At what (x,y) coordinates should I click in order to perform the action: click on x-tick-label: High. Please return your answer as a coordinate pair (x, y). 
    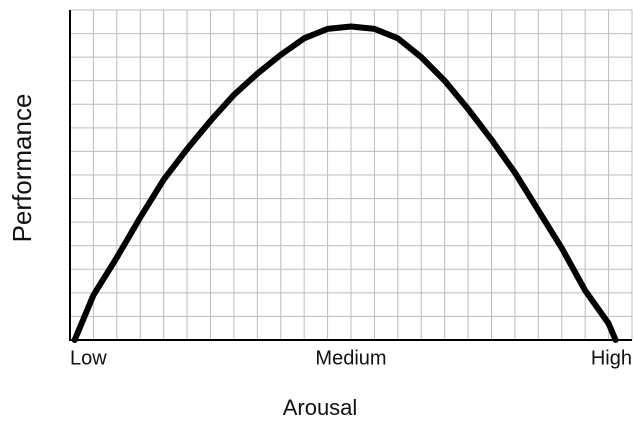
    Looking at the image, I should click on (611, 358).